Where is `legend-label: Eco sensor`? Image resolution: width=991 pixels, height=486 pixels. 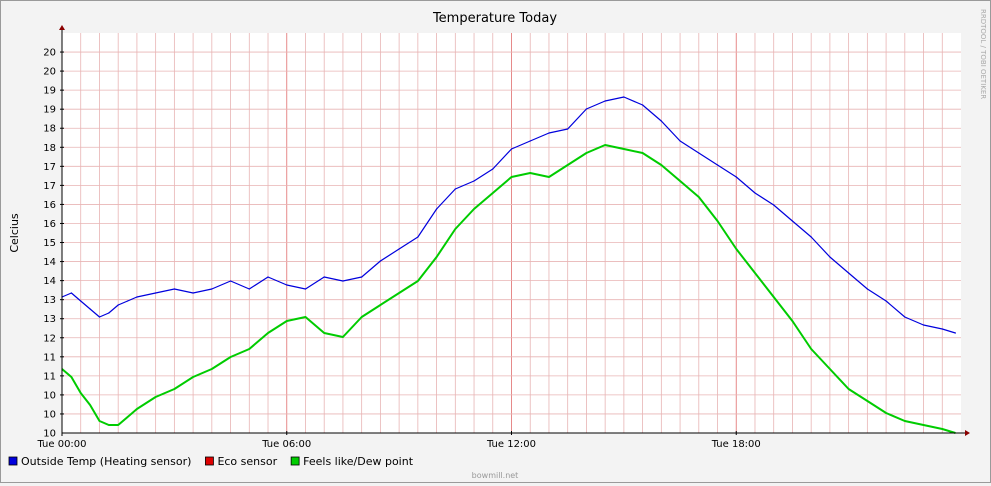
legend-label: Eco sensor is located at coordinates (247, 461).